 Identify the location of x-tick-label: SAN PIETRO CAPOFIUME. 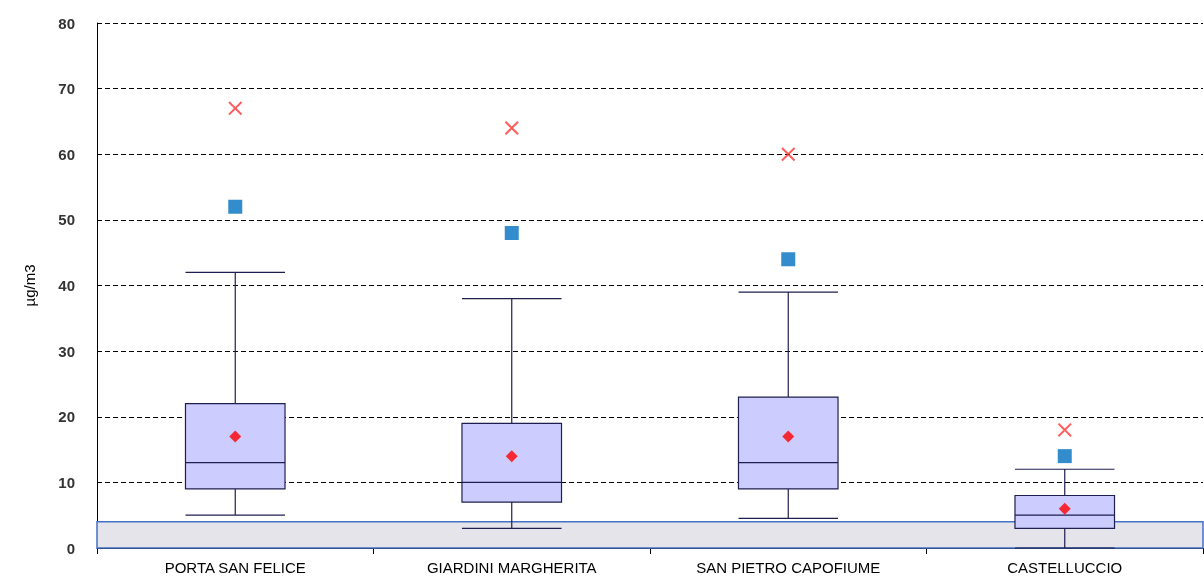
(788, 567).